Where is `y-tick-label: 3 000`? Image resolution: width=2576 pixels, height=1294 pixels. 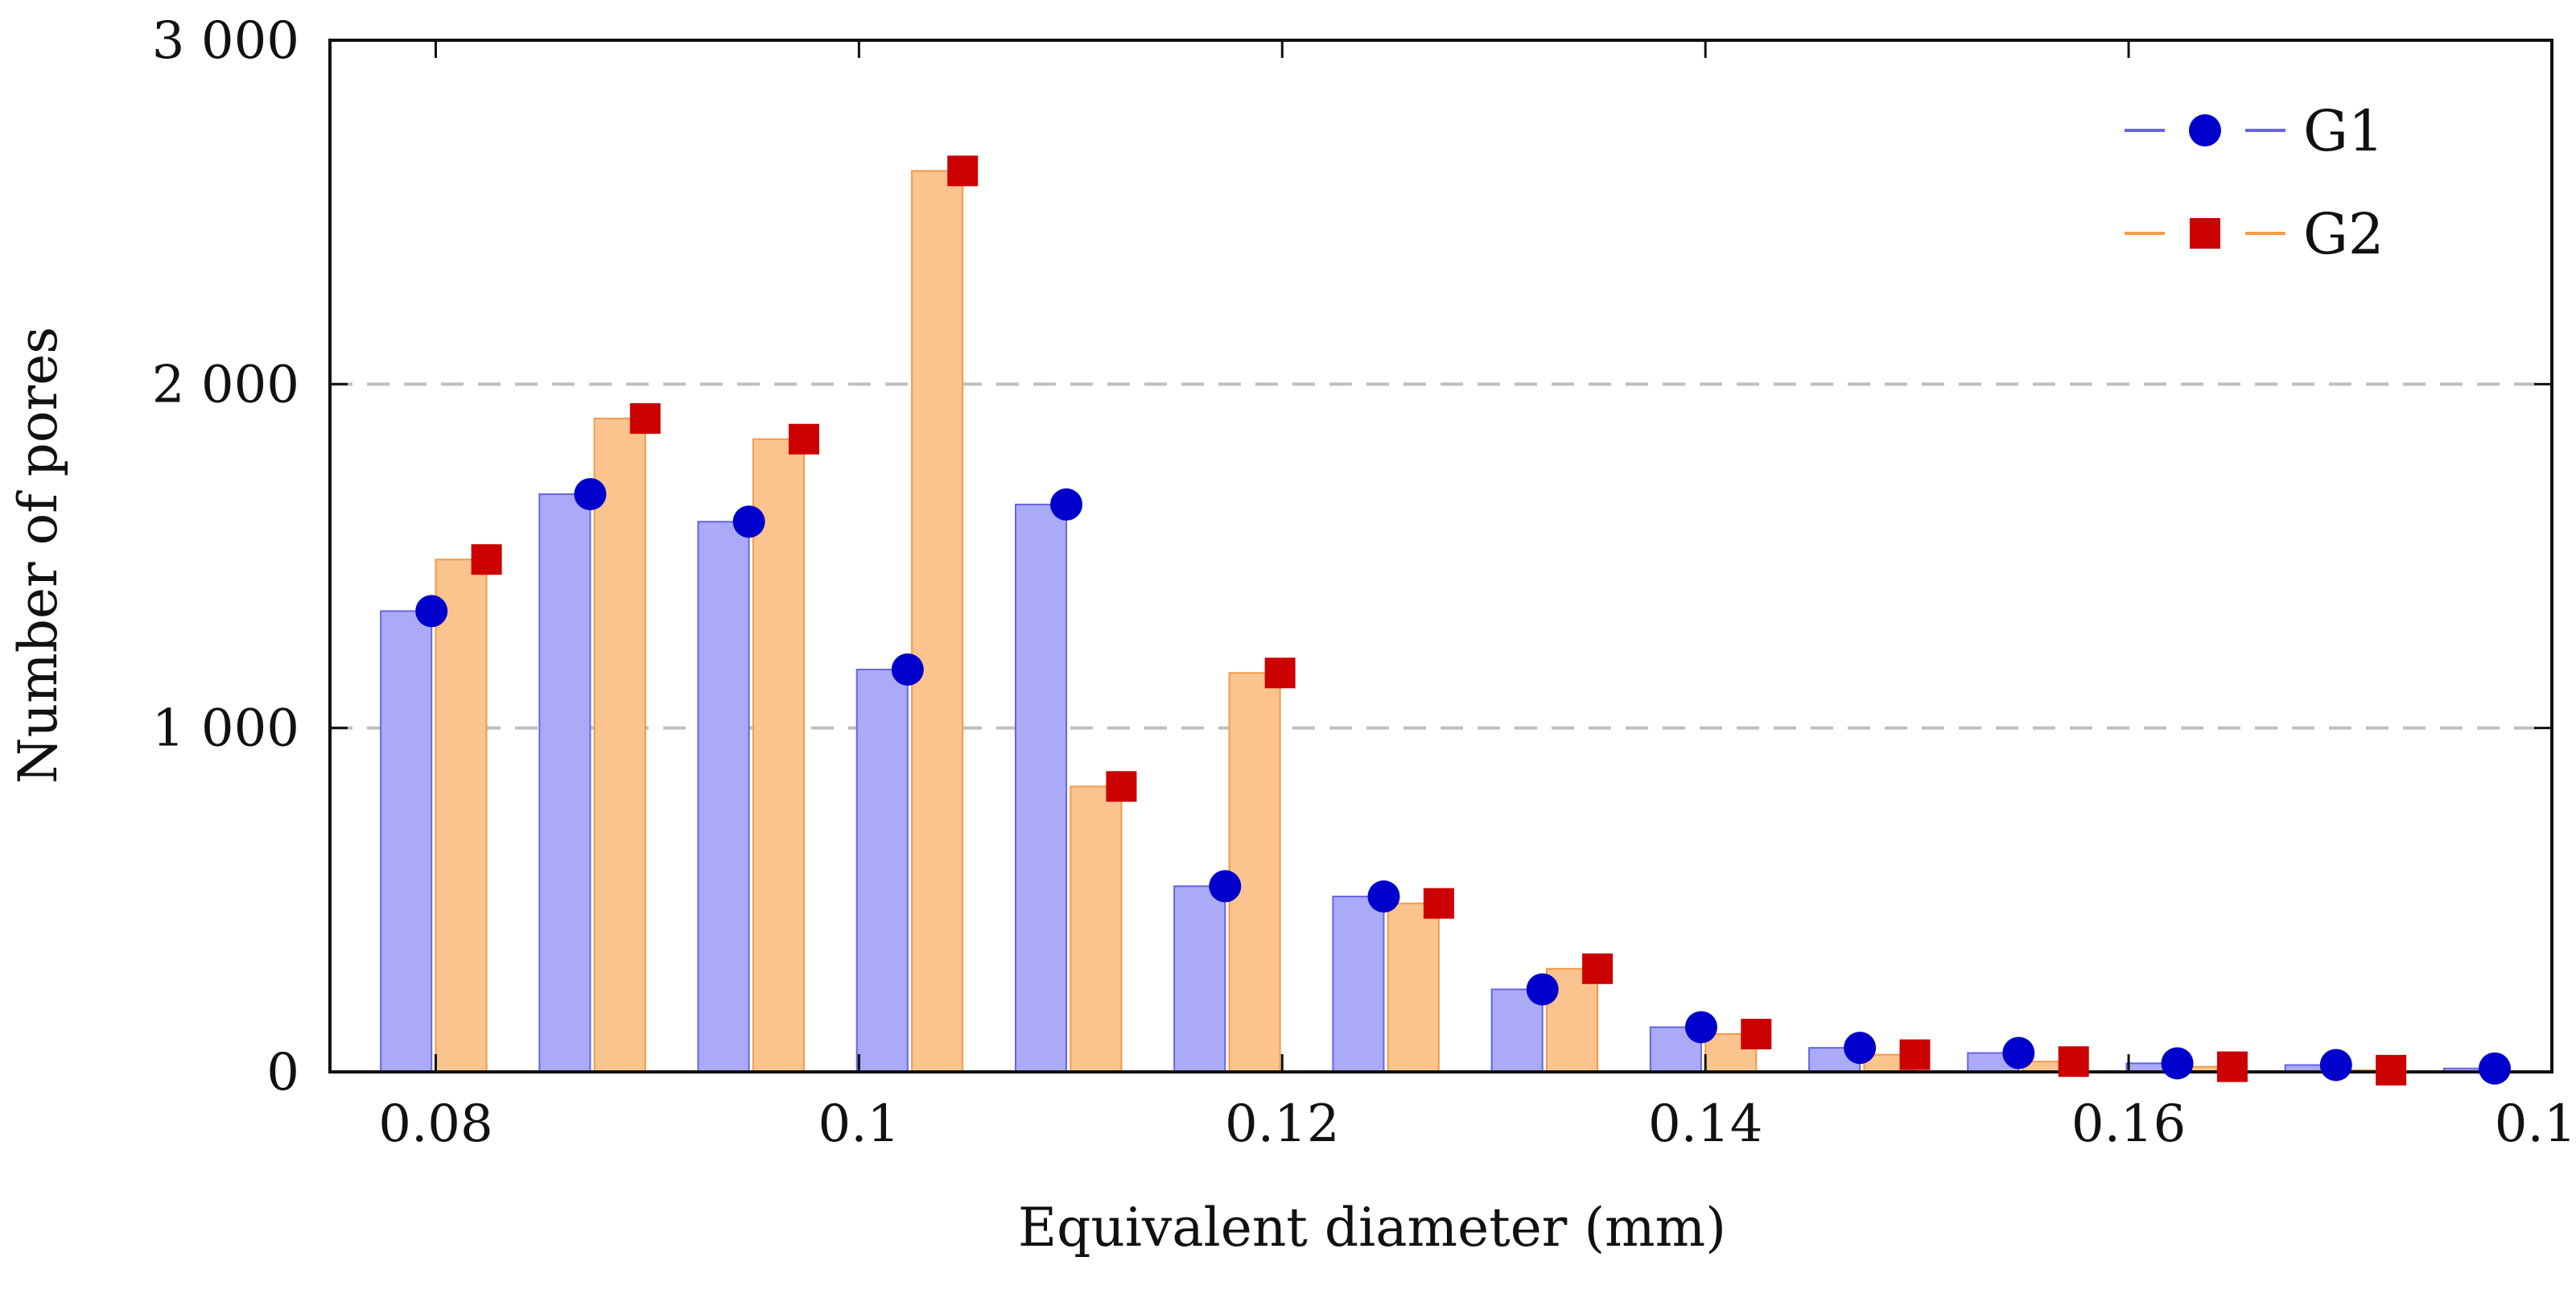 y-tick-label: 3 000 is located at coordinates (225, 41).